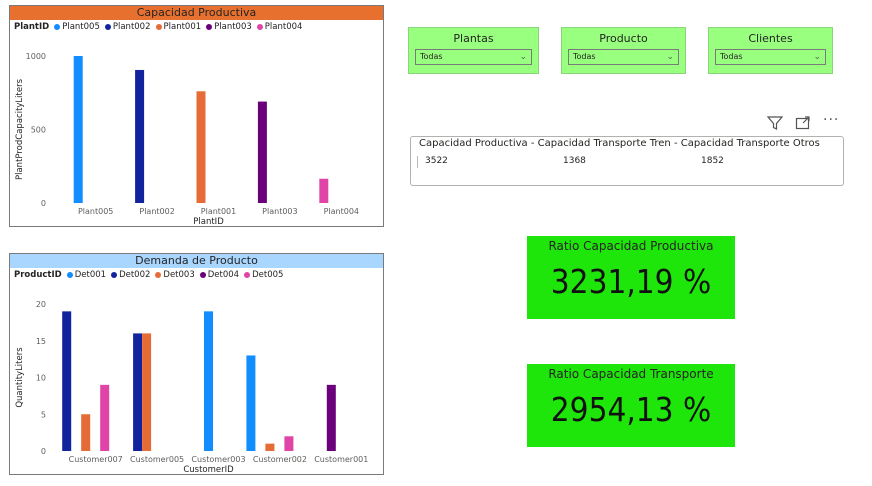 The width and height of the screenshot is (872, 486). What do you see at coordinates (280, 459) in the screenshot?
I see `x-tick-label: Customer002` at bounding box center [280, 459].